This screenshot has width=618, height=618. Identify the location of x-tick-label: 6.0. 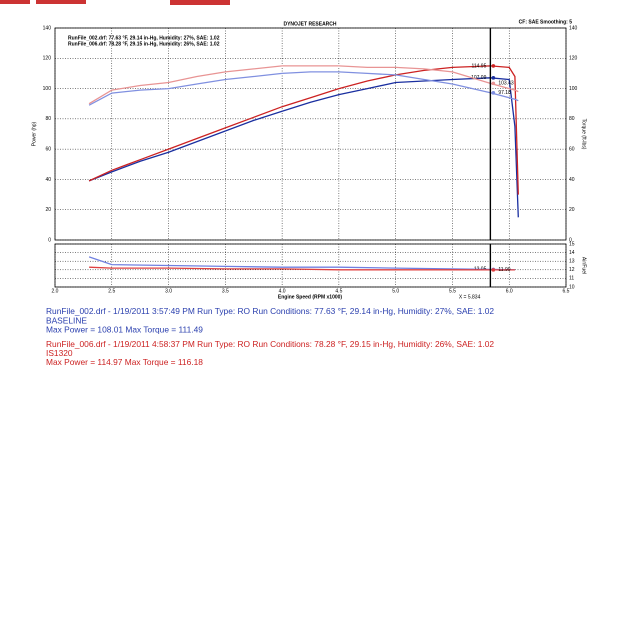
(509, 291).